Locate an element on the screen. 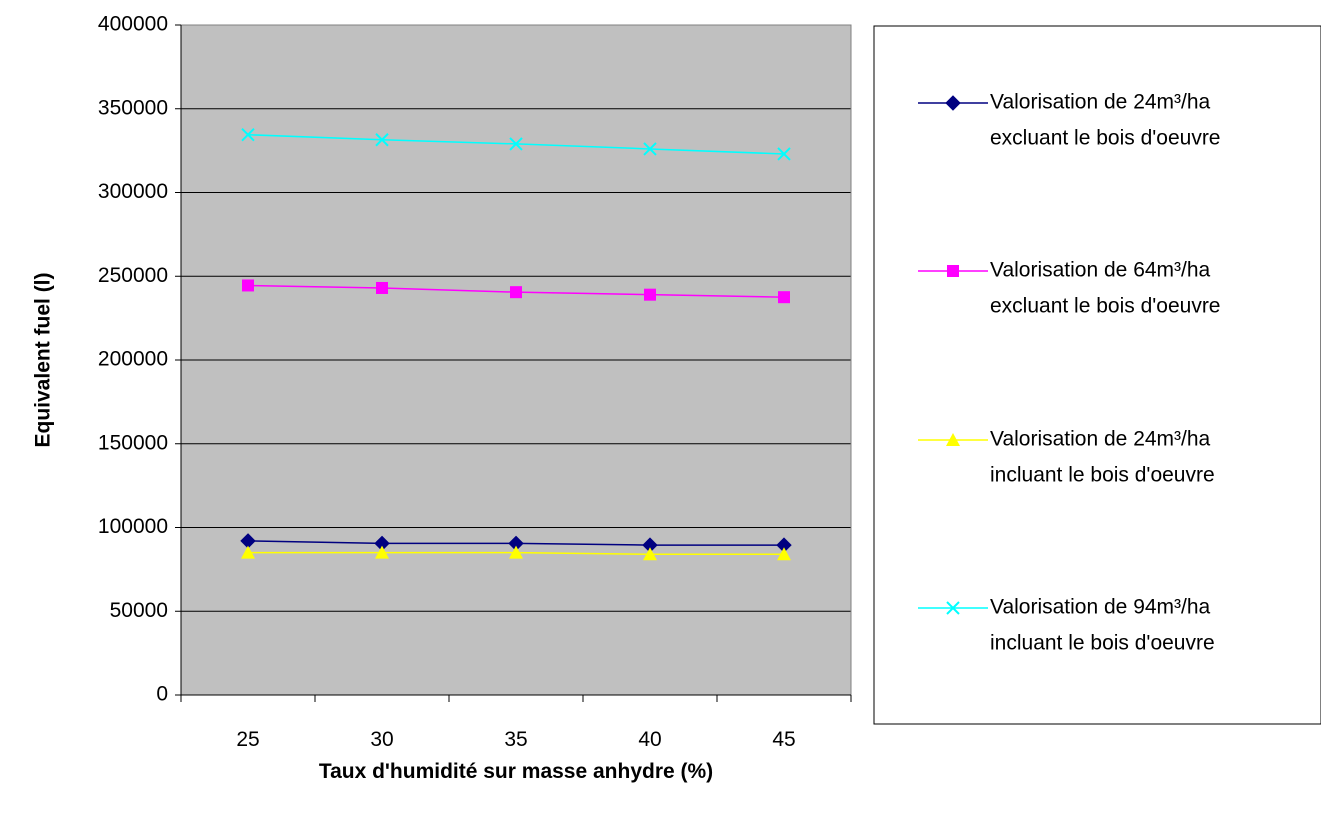 Image resolution: width=1321 pixels, height=813 pixels. y-tick-label: 250000 is located at coordinates (133, 275).